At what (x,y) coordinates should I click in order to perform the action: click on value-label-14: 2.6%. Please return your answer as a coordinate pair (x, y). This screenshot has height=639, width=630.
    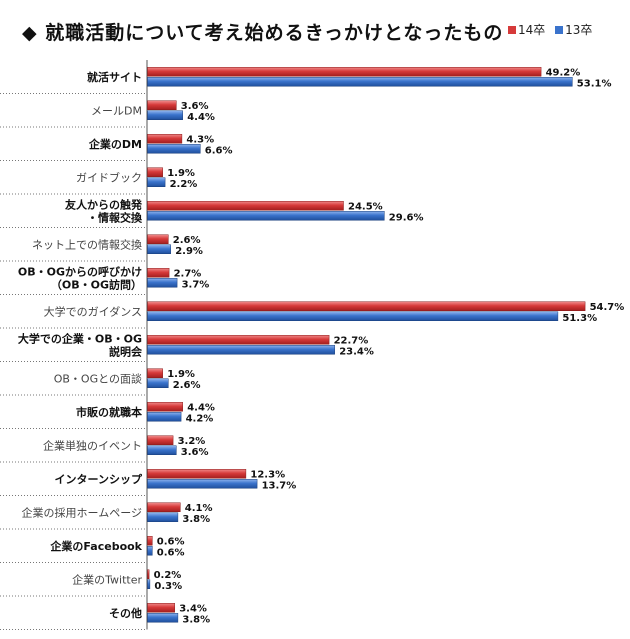
    Looking at the image, I should click on (187, 240).